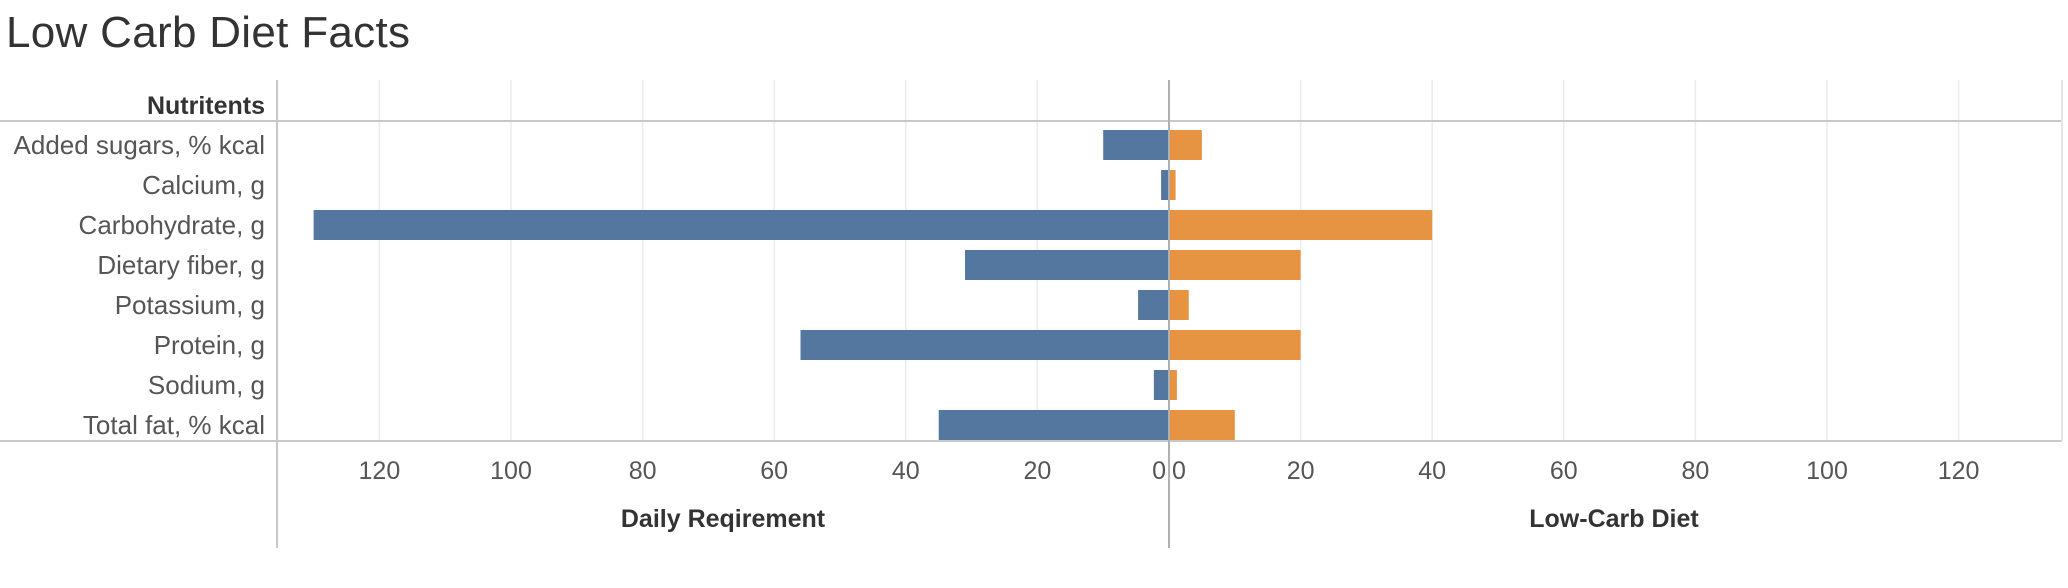 This screenshot has height=588, width=2068. What do you see at coordinates (1432, 471) in the screenshot?
I see `tick-label-right: 40` at bounding box center [1432, 471].